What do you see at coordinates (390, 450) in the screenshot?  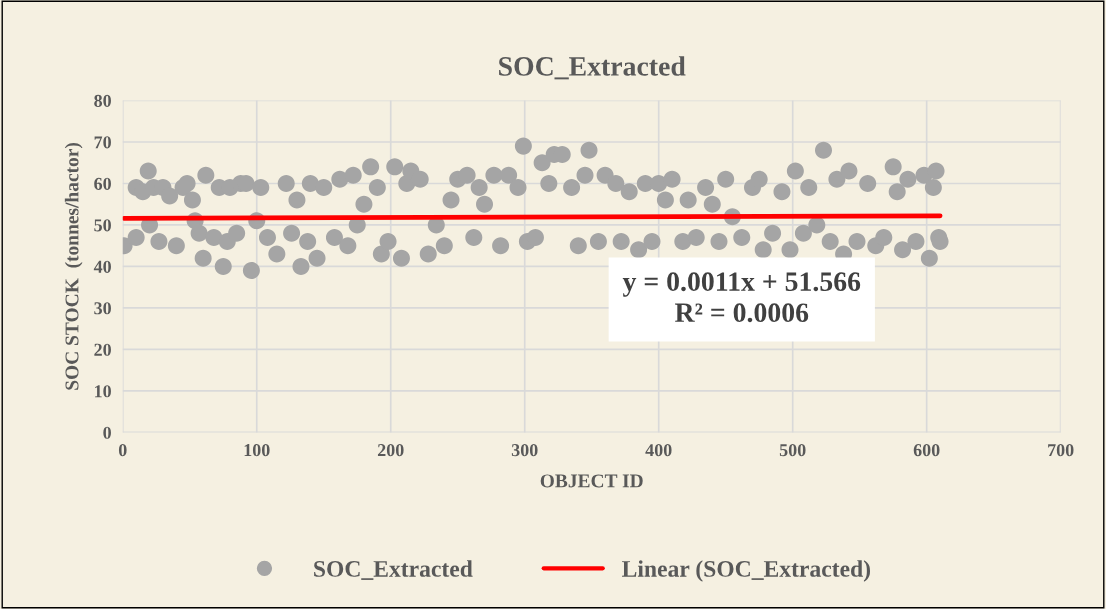 I see `x-tick-label: 200` at bounding box center [390, 450].